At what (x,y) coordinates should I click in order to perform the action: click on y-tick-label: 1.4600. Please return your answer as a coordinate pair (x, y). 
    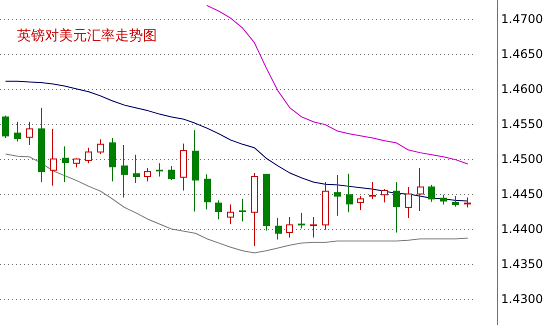
    Looking at the image, I should click on (522, 89).